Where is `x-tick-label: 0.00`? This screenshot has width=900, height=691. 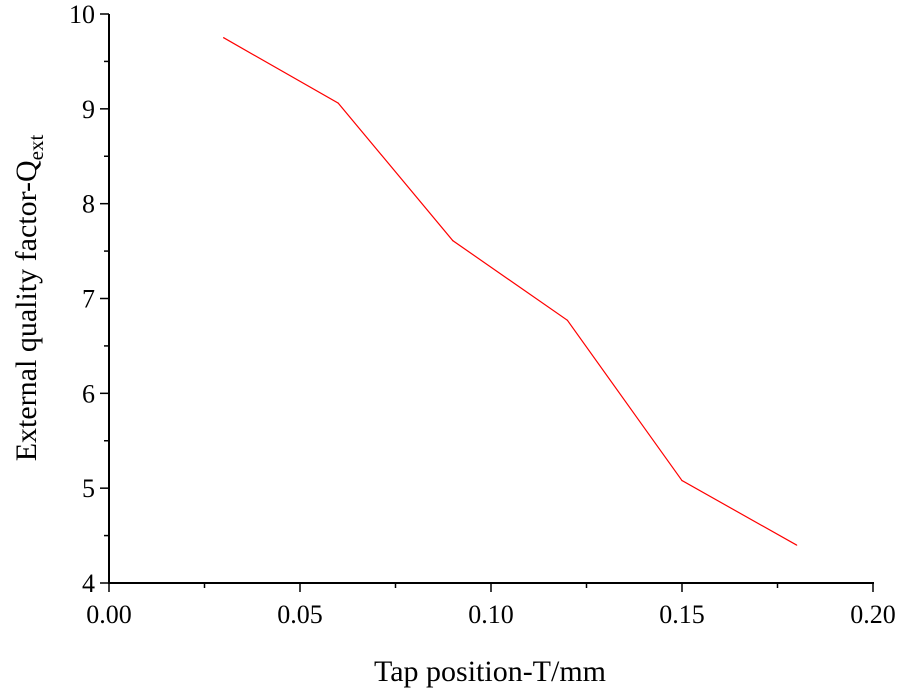
x-tick-label: 0.00 is located at coordinates (109, 614).